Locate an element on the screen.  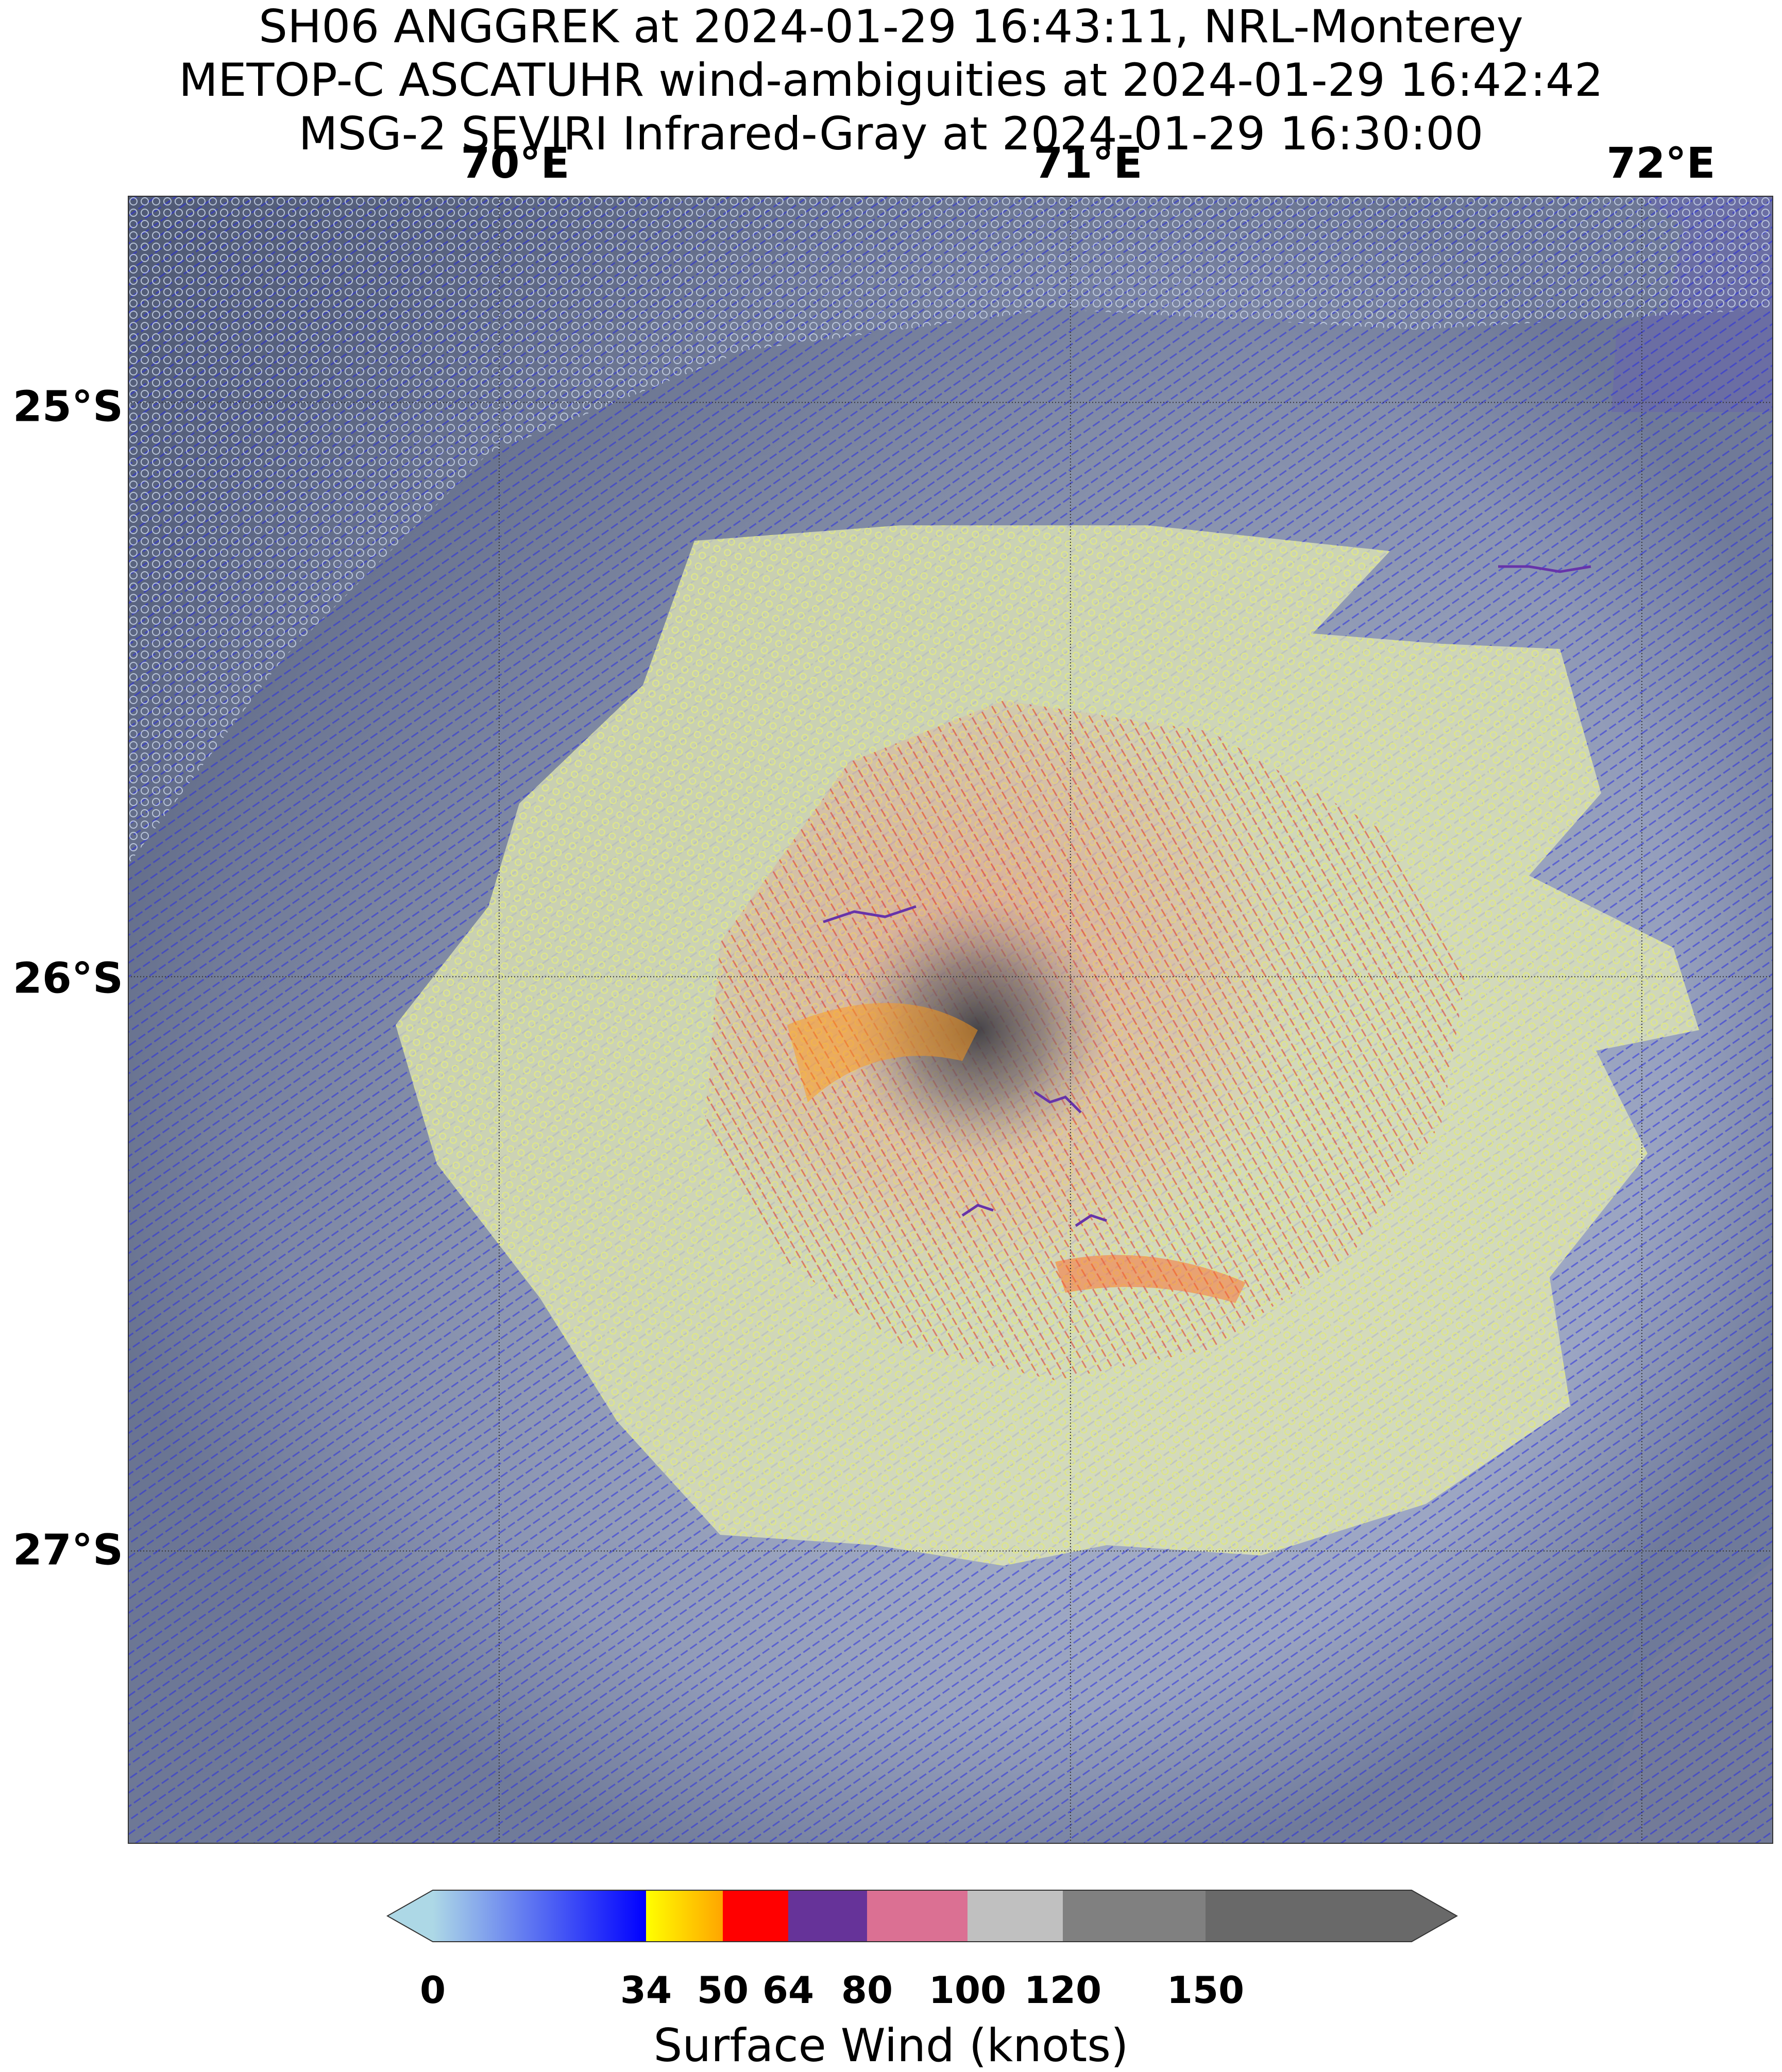
lon-label-70e: 70°E is located at coordinates (515, 163).